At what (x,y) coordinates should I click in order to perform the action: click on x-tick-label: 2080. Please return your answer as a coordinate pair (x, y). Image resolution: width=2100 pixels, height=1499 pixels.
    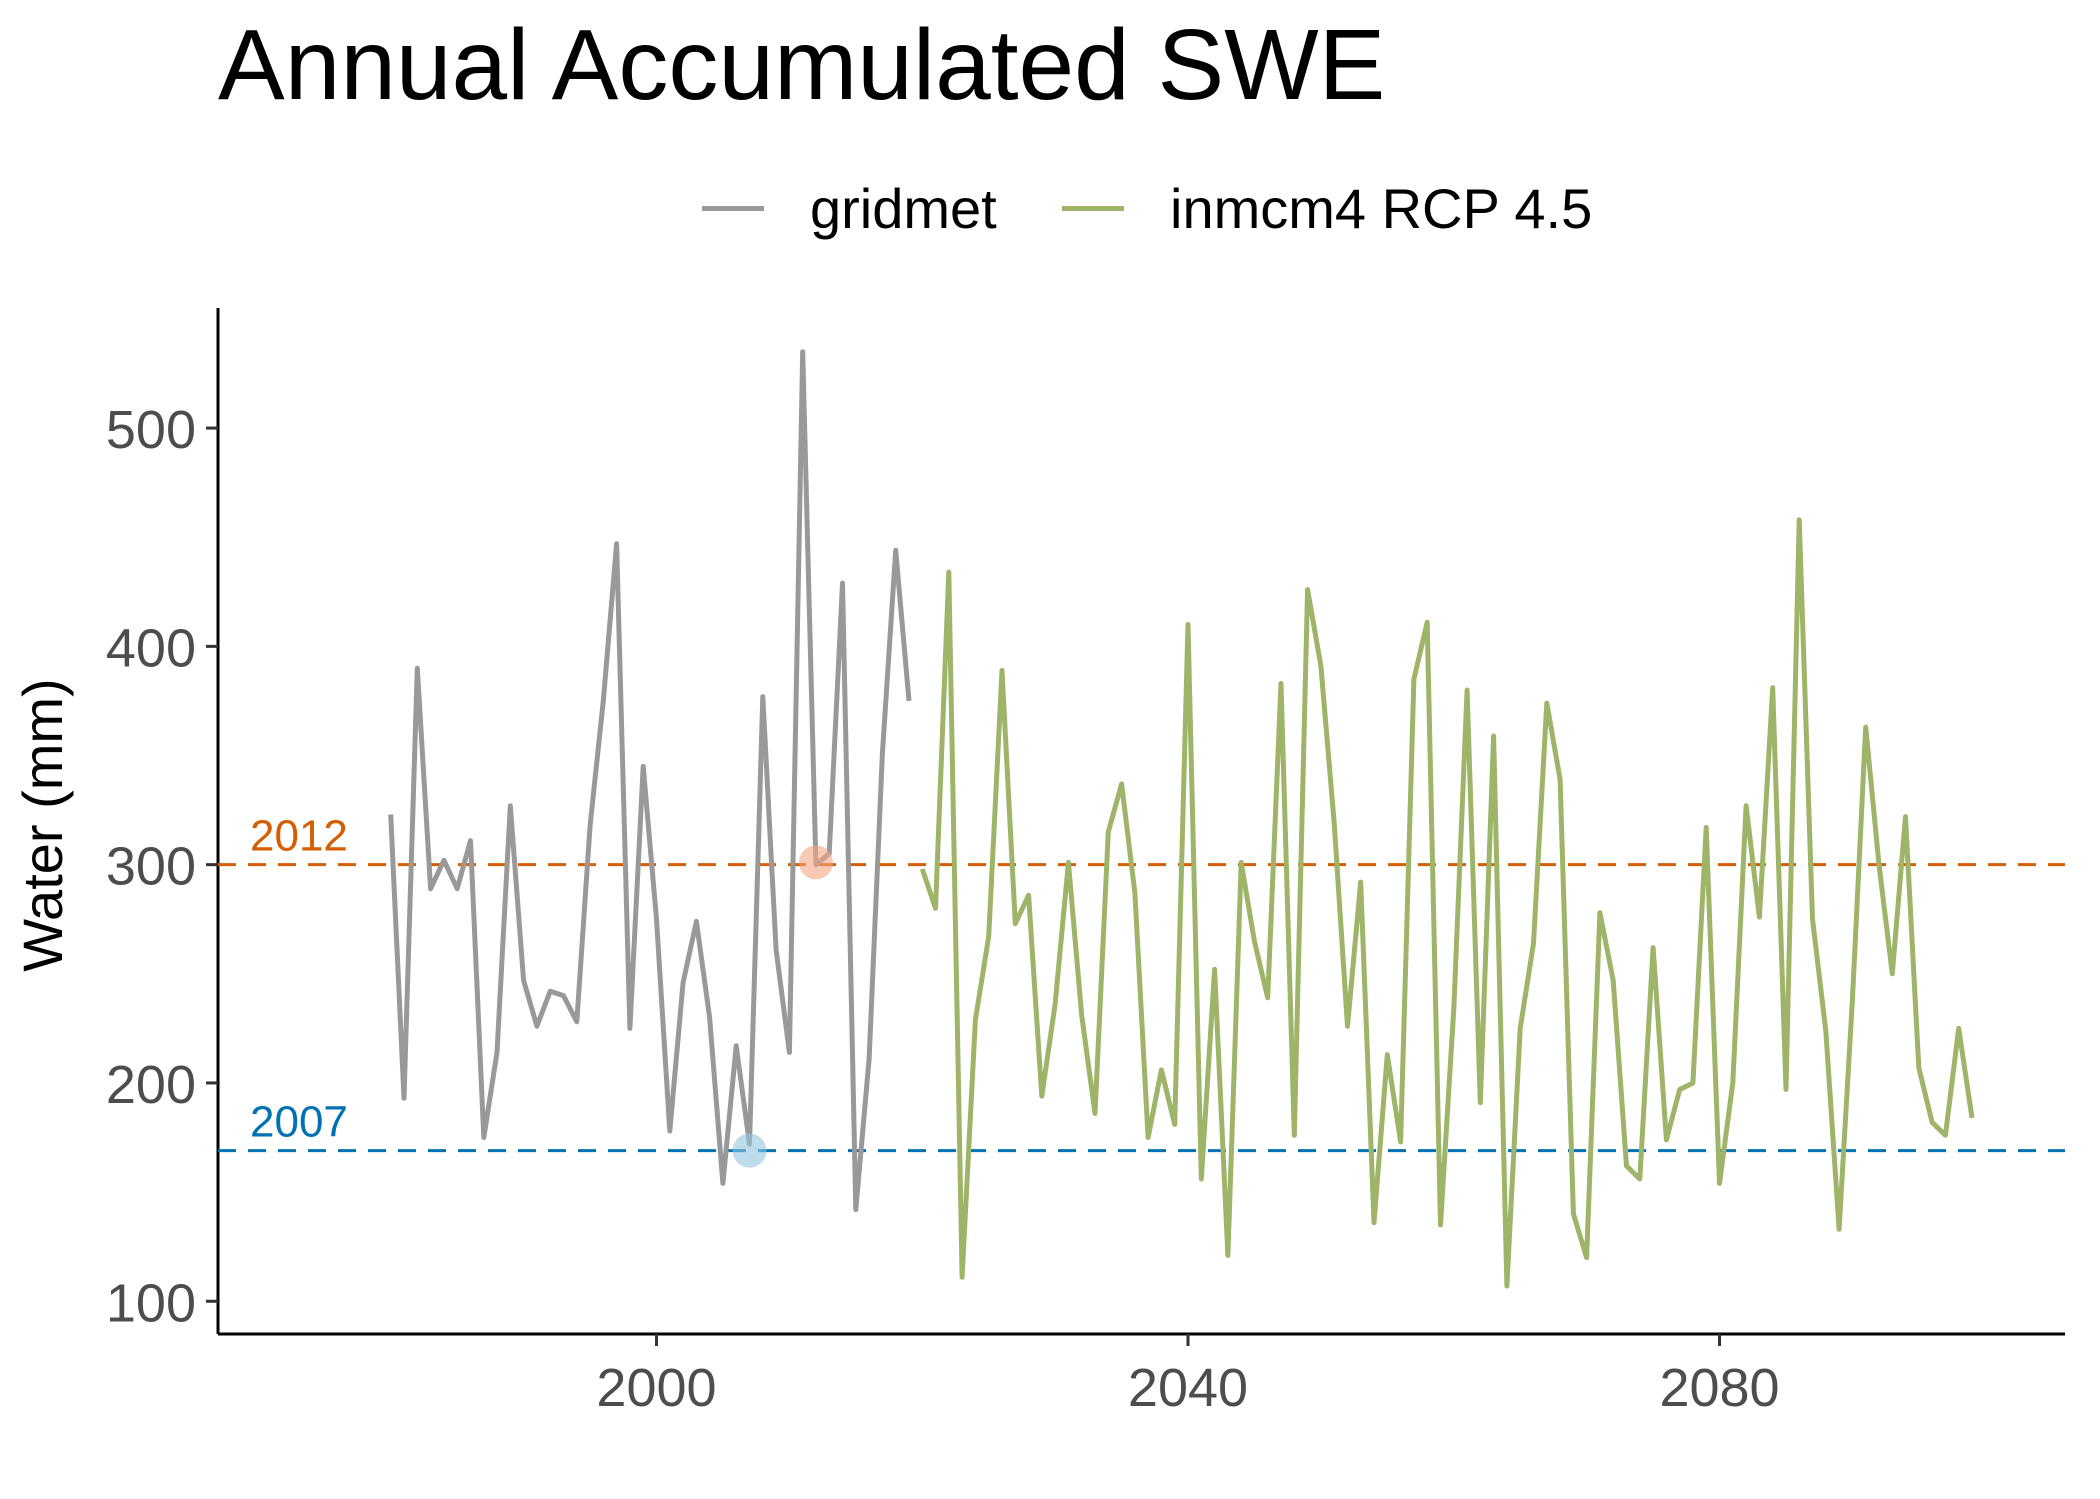
    Looking at the image, I should click on (1719, 1388).